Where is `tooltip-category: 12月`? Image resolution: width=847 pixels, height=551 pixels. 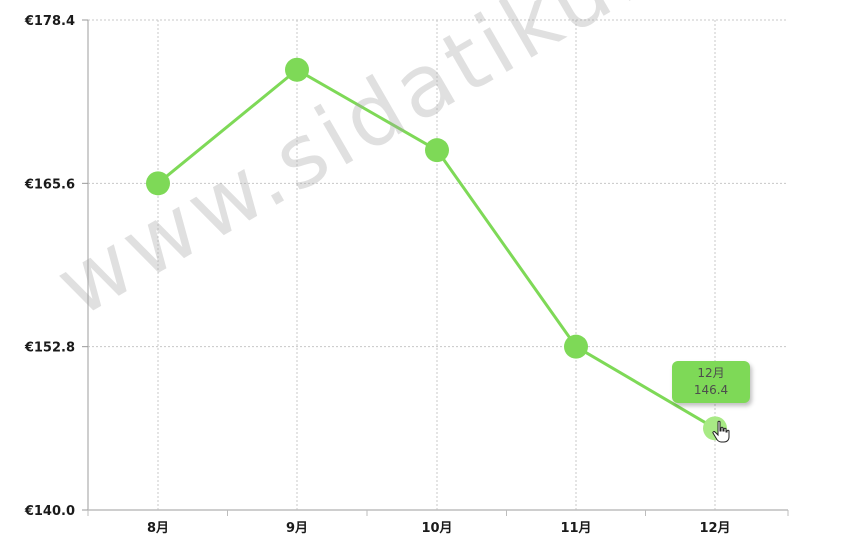
tooltip-category: 12月 is located at coordinates (711, 373).